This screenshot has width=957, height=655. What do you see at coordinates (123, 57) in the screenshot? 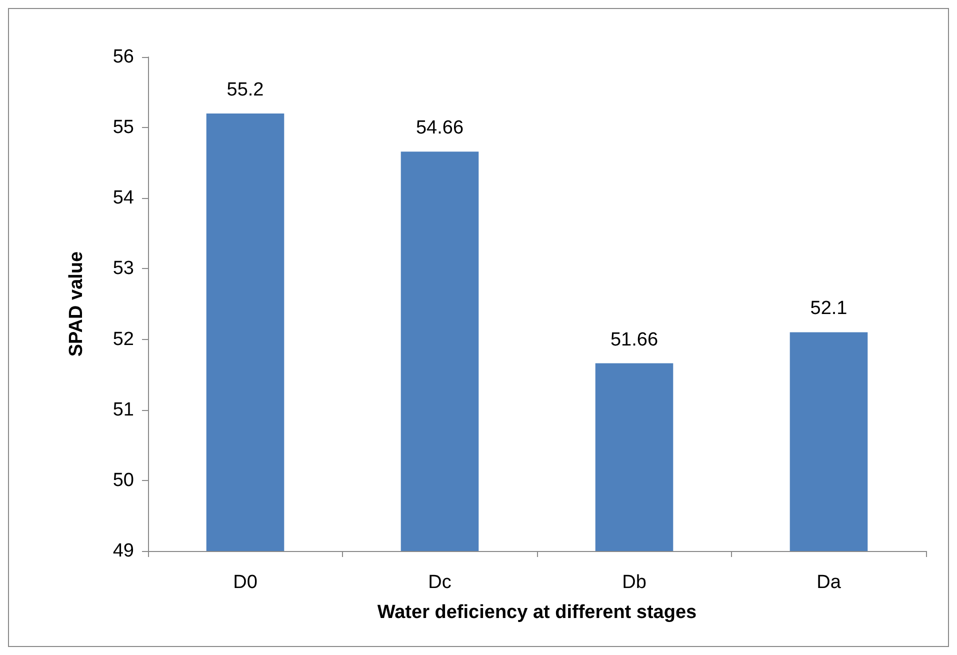
I see `y-tick-label: 56` at bounding box center [123, 57].